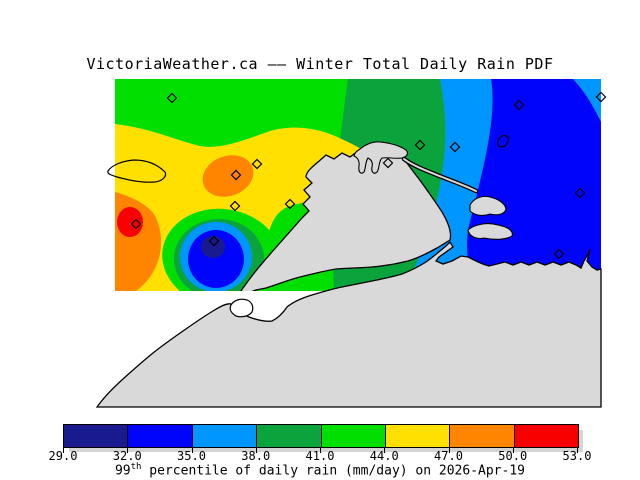 The image size is (640, 480). Describe the element at coordinates (448, 456) in the screenshot. I see `colorbar-tick-label: 47.0` at that location.